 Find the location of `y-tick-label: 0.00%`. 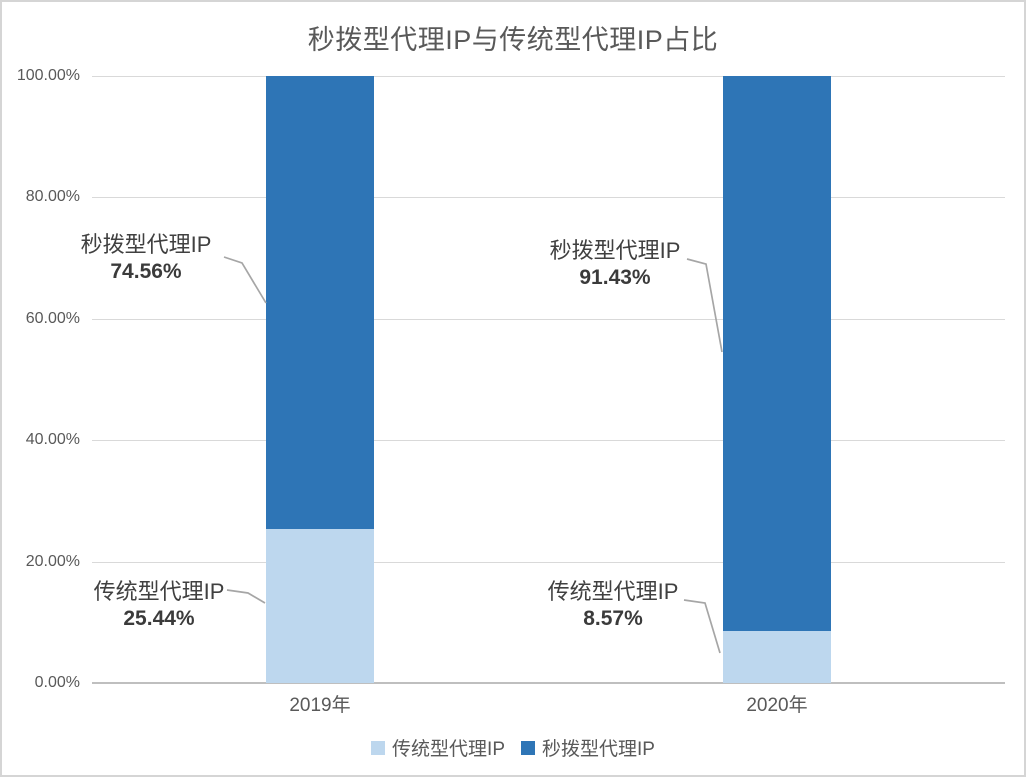

y-tick-label: 0.00% is located at coordinates (57, 682).